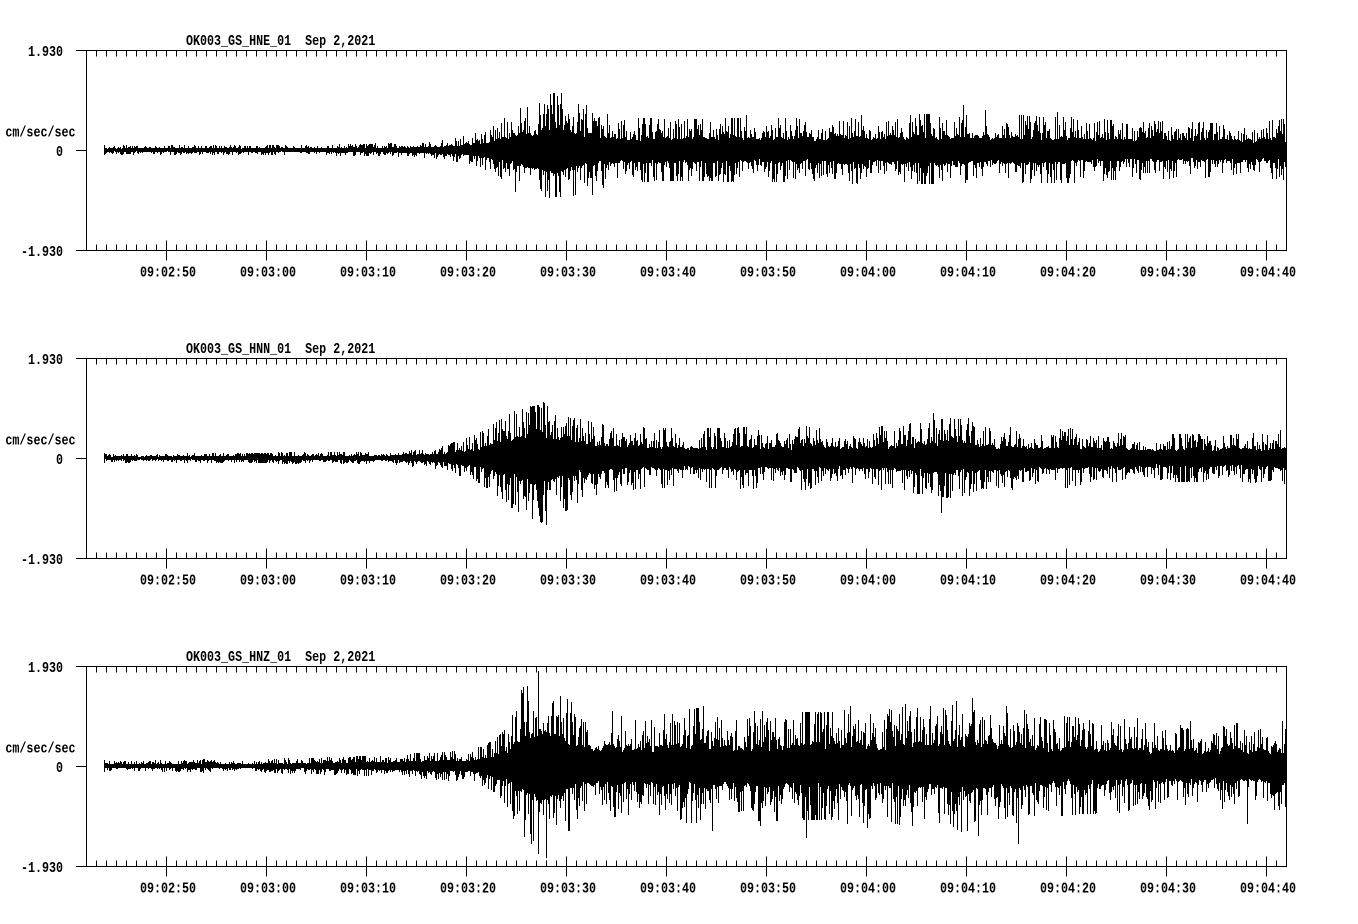 The image size is (1358, 924). I want to click on svg-text: OK003_GS_HNZ_01 Sep 2,2021, so click(280, 658).